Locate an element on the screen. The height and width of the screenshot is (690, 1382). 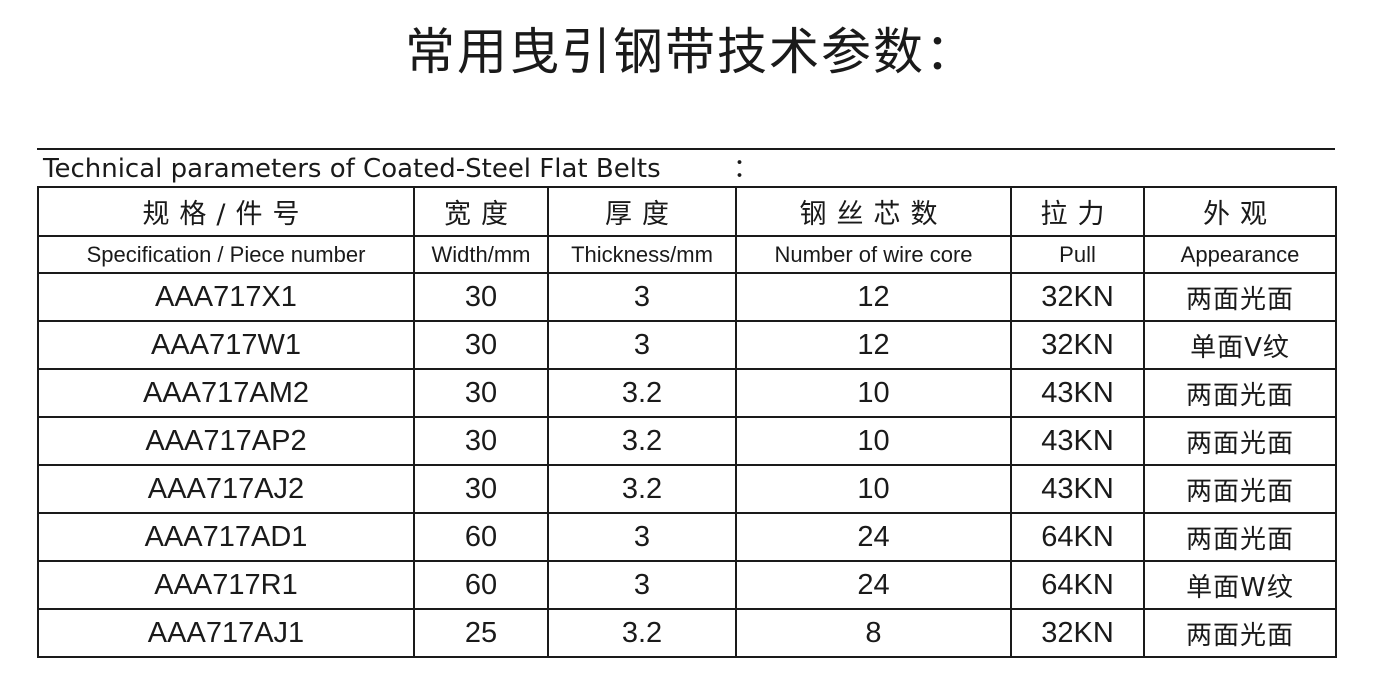
header-spec-en: Specification / Piece number is located at coordinates (226, 254).